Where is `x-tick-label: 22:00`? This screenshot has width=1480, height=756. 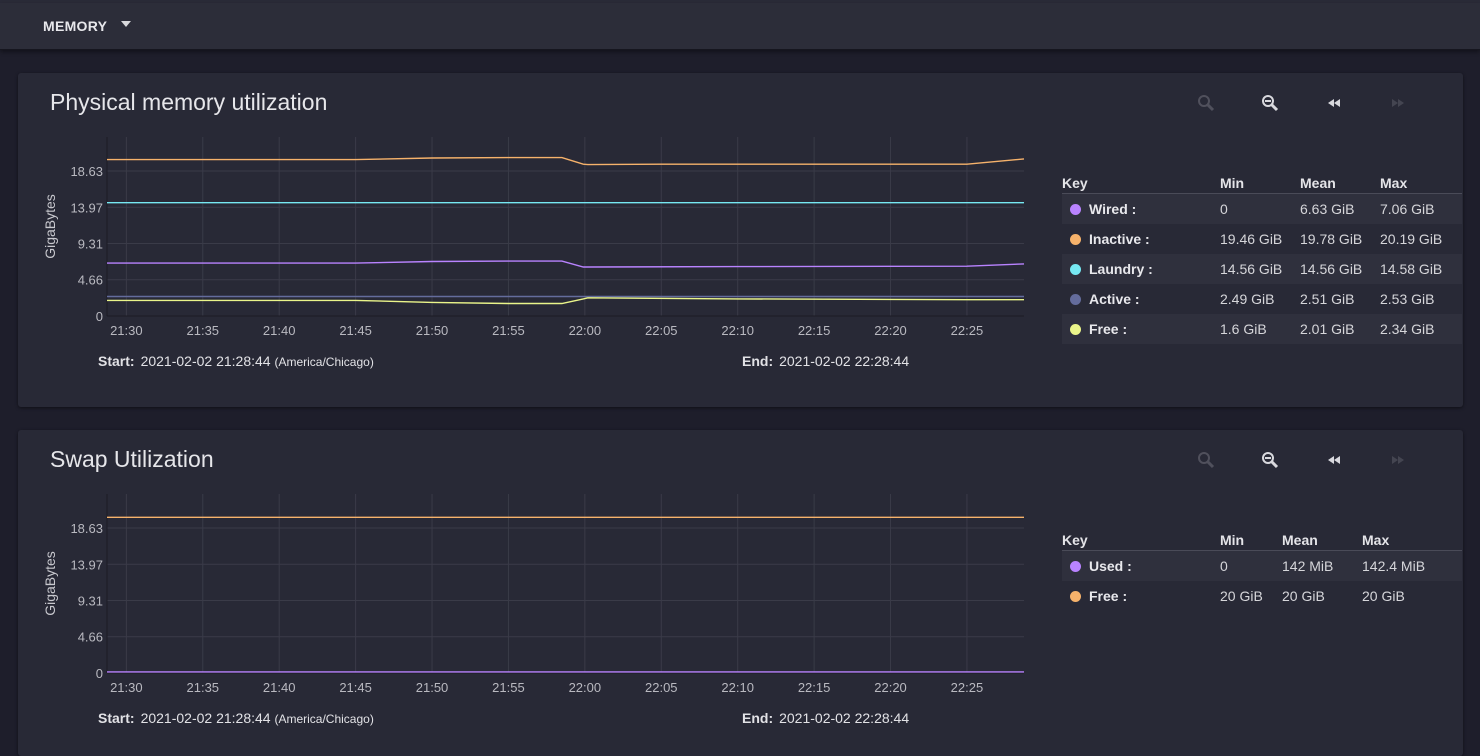
x-tick-label: 22:00 is located at coordinates (585, 687).